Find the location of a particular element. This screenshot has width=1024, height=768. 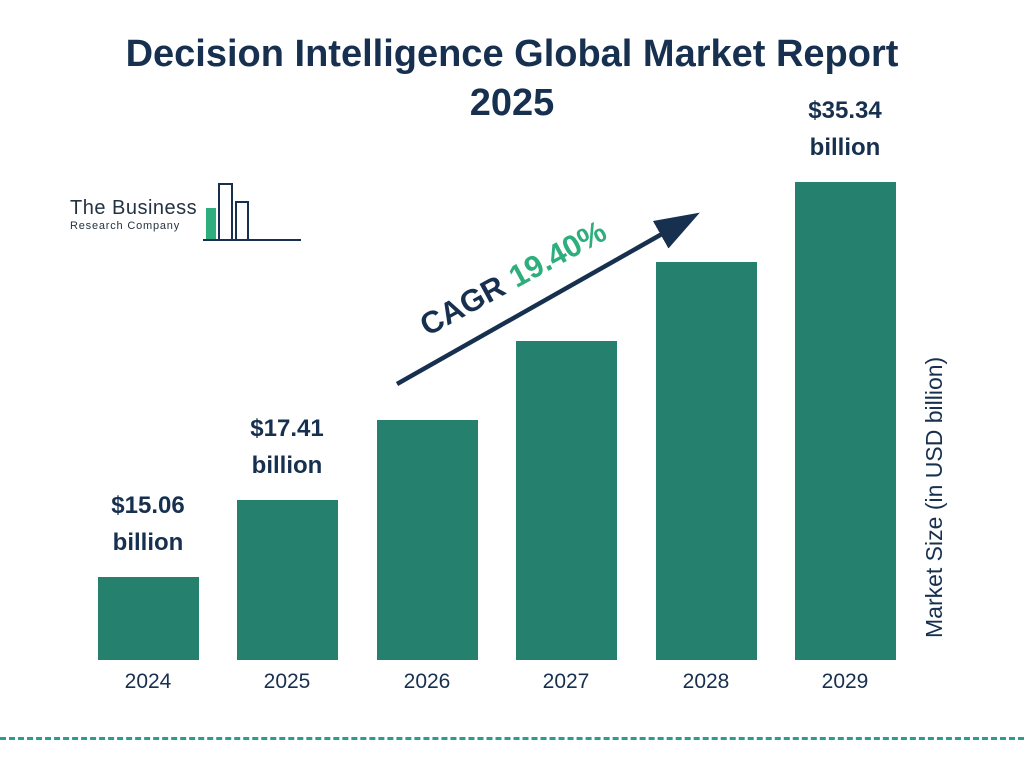

bar-column-2028: 2028 is located at coordinates (706, 477).